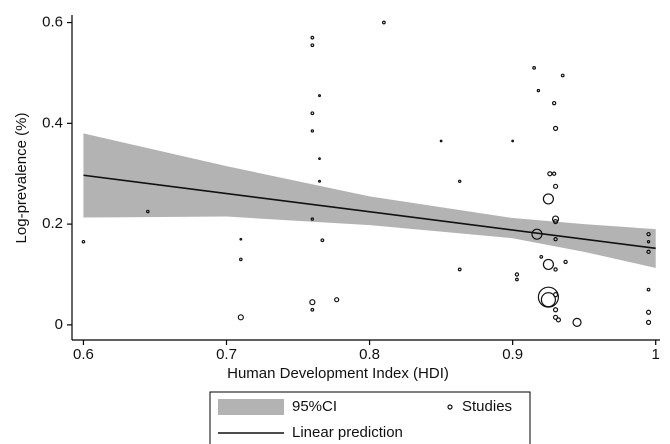 The image size is (670, 444). What do you see at coordinates (52, 22) in the screenshot?
I see `y-tick-label: 0.6` at bounding box center [52, 22].